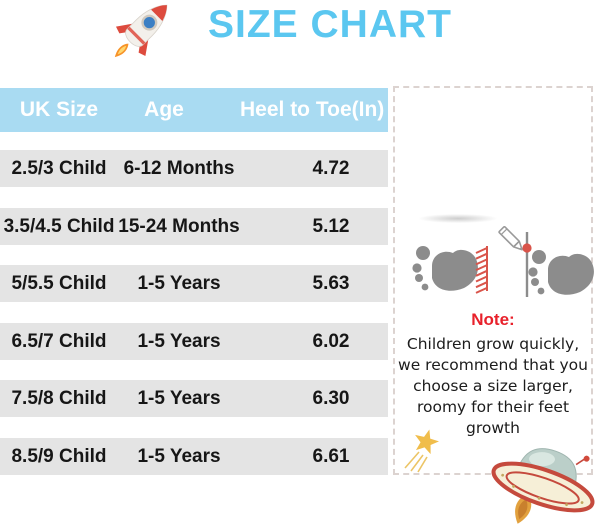 The width and height of the screenshot is (600, 529). Describe the element at coordinates (493, 407) in the screenshot. I see `note-line: roomy for their feet` at that location.